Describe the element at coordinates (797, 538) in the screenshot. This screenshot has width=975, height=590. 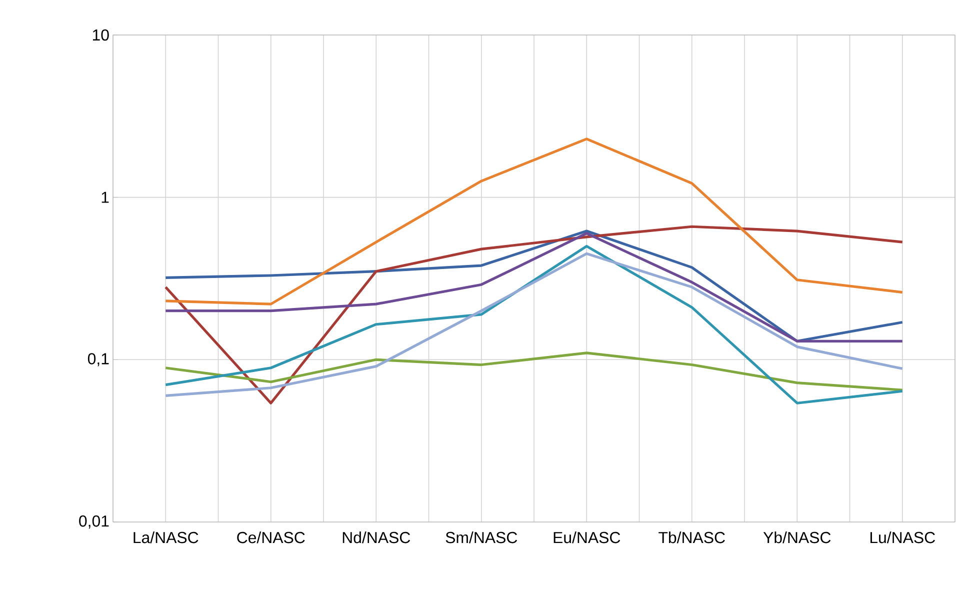
I see `x-tick-label: Yb/NASC` at that location.